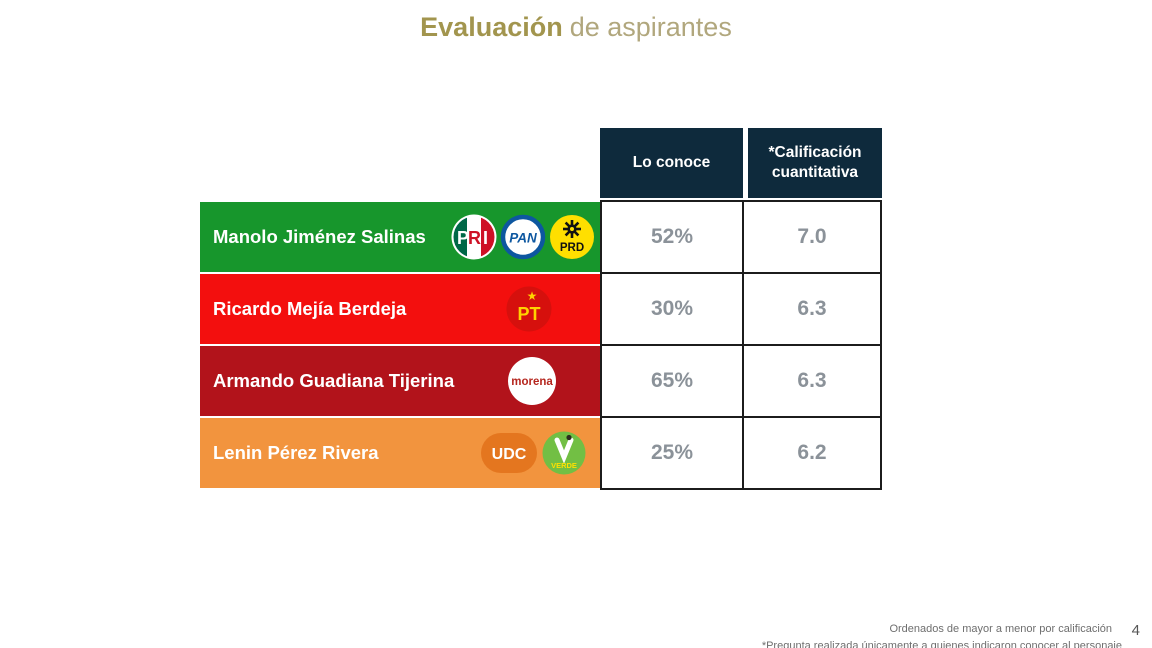 This screenshot has height=648, width=1152. What do you see at coordinates (400, 453) in the screenshot?
I see `candidate-row: Lenin Pérez Rivera UDC VERDE` at bounding box center [400, 453].